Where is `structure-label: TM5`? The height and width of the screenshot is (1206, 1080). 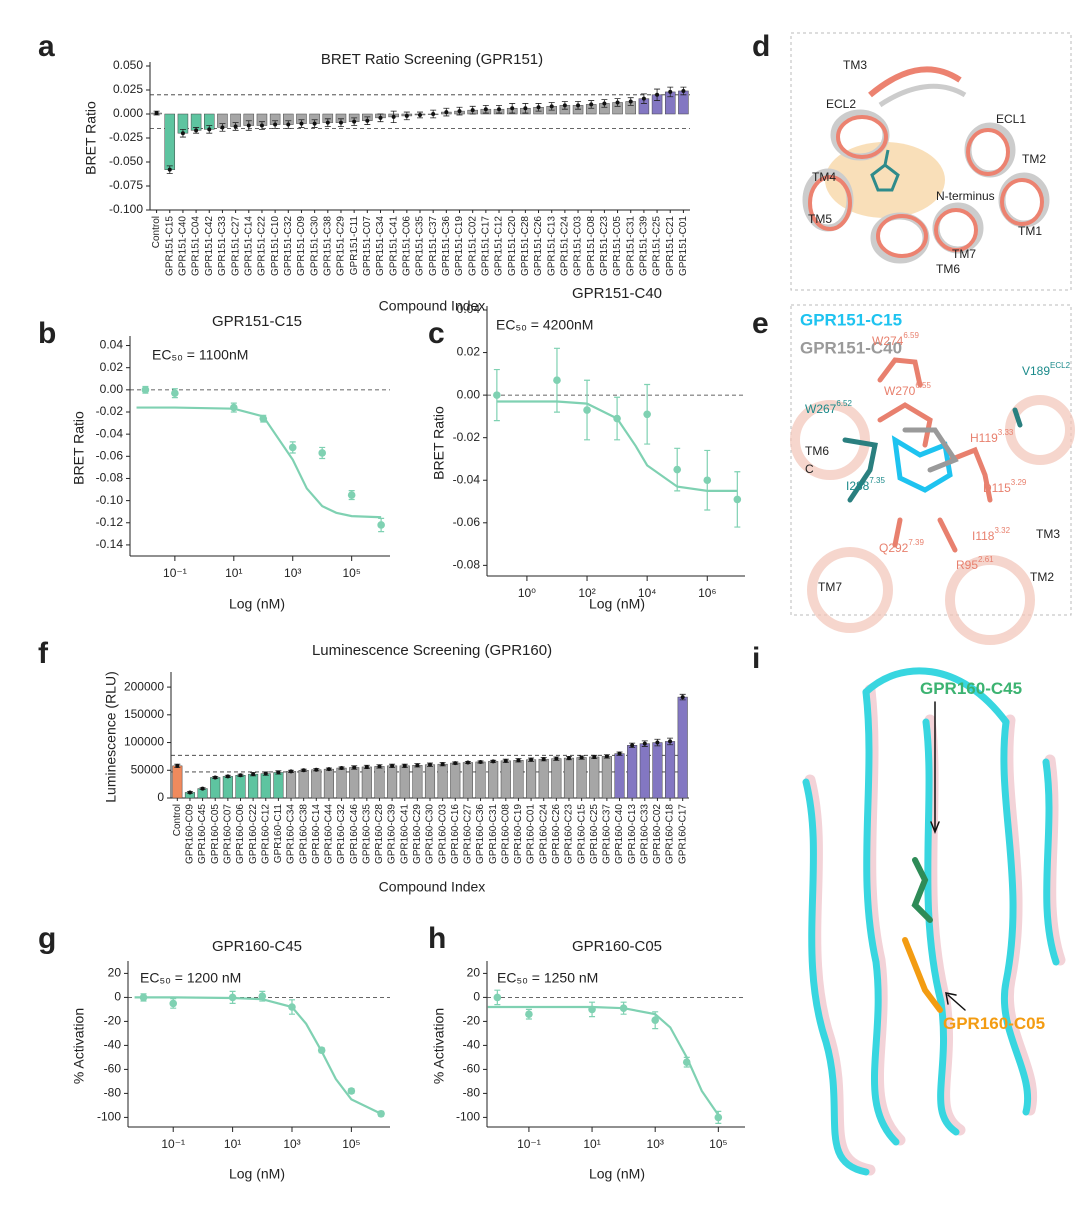 structure-label: TM5 is located at coordinates (820, 219).